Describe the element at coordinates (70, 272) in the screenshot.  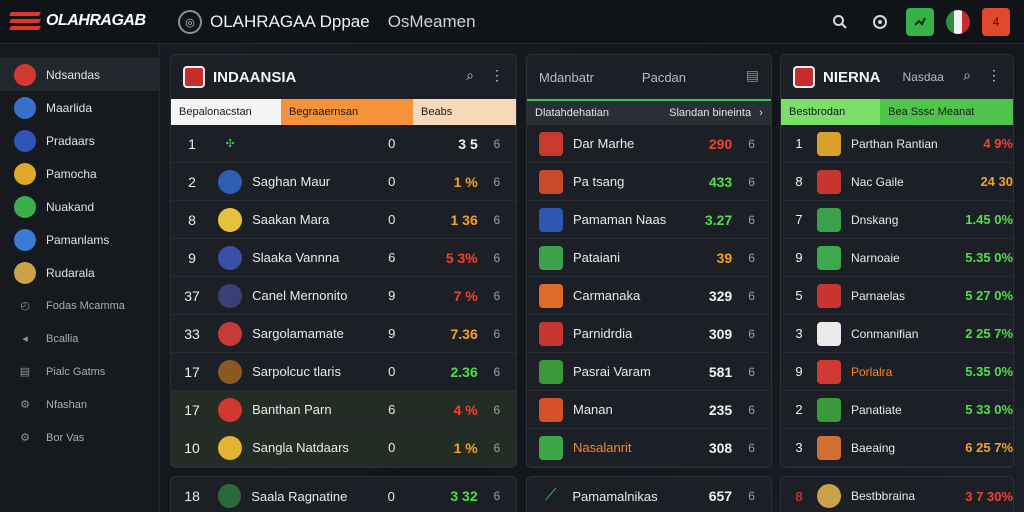
I see `sidebar-item-label: Rudarala` at that location.